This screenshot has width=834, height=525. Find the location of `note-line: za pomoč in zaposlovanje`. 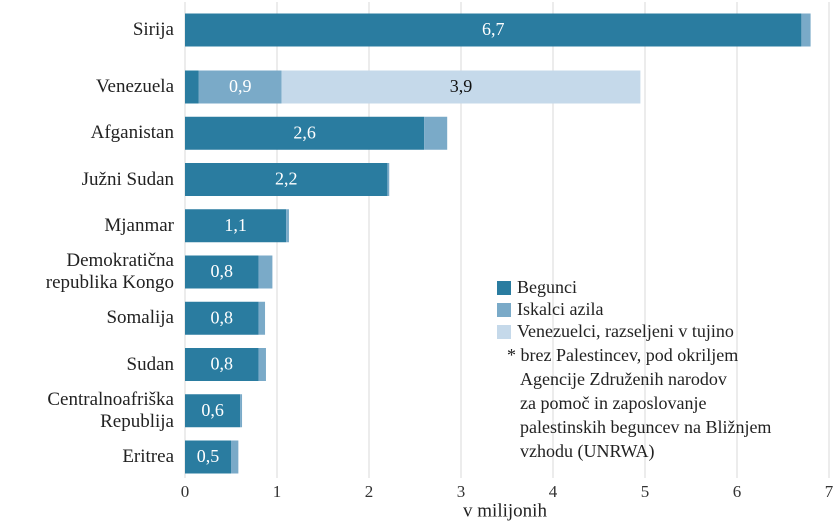

note-line: za pomoč in zaposlovanje is located at coordinates (613, 403).